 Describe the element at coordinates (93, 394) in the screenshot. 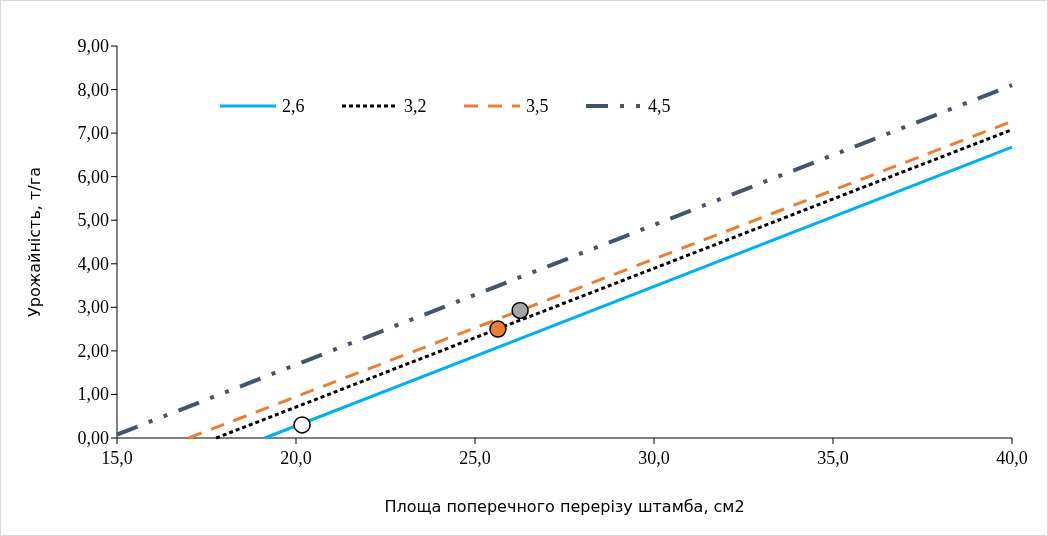

I see `y-tick-label: 1,00` at that location.